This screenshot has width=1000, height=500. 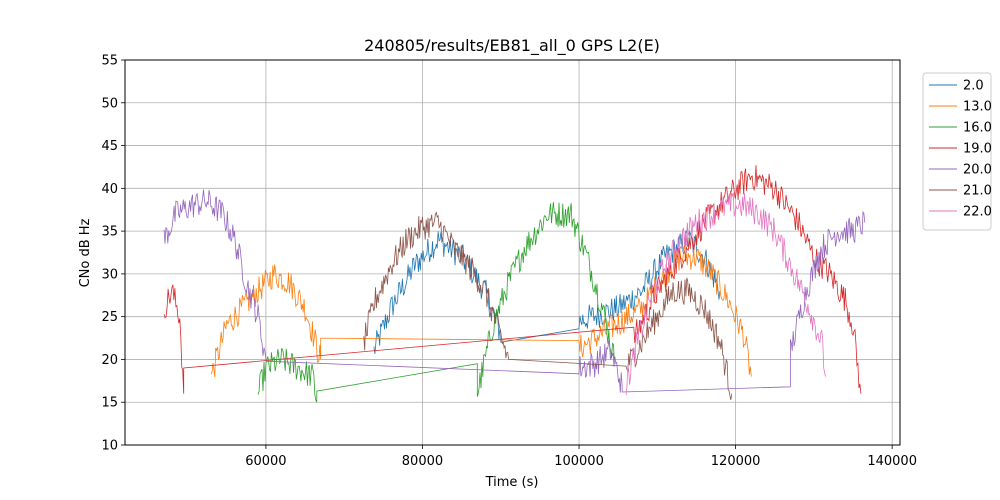 What do you see at coordinates (109, 146) in the screenshot?
I see `y-tick-label: 45` at bounding box center [109, 146].